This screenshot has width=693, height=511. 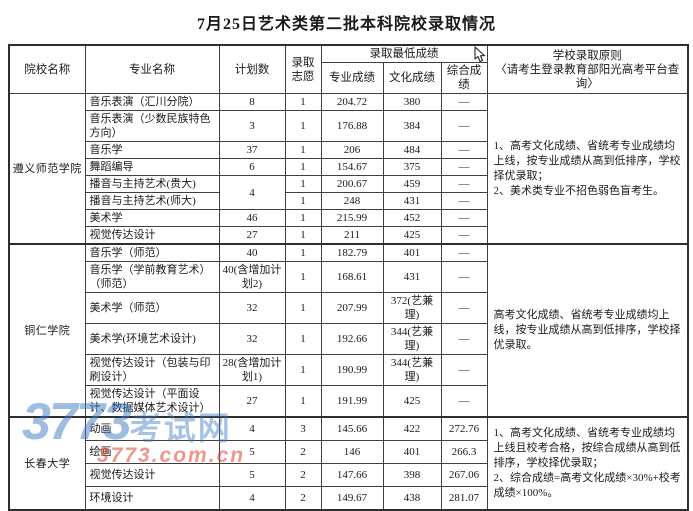 What do you see at coordinates (152, 184) in the screenshot?
I see `major-name-cell: 播音与主持艺术(贵大)` at bounding box center [152, 184].